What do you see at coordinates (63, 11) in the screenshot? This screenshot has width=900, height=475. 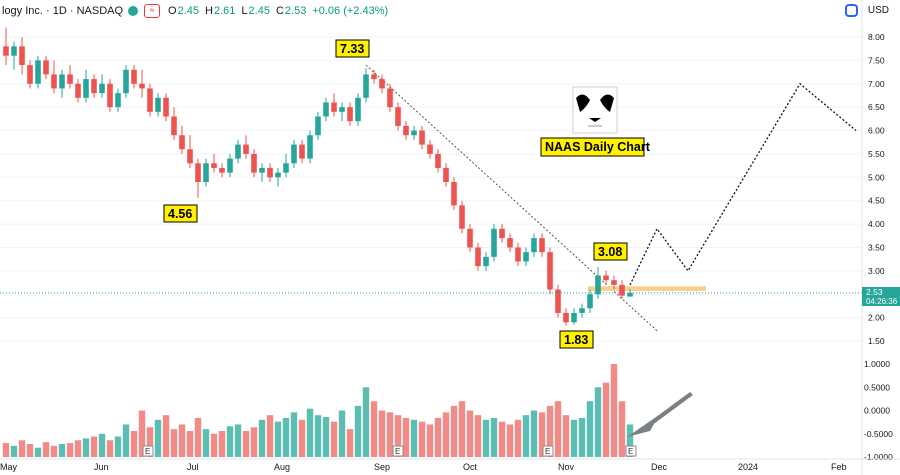 I see `symbol-title: logy Inc. · 1D · NASDAQ` at bounding box center [63, 11].